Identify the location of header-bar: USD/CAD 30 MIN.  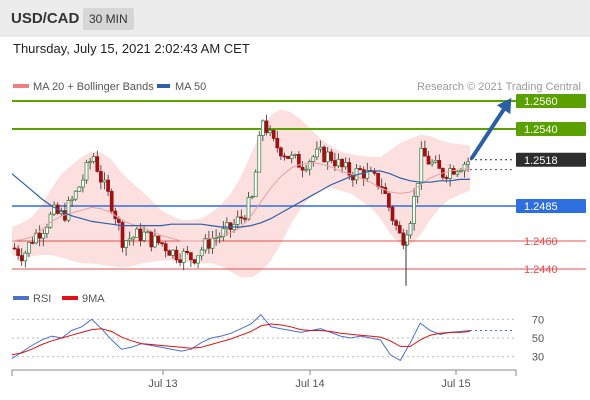
(295, 18).